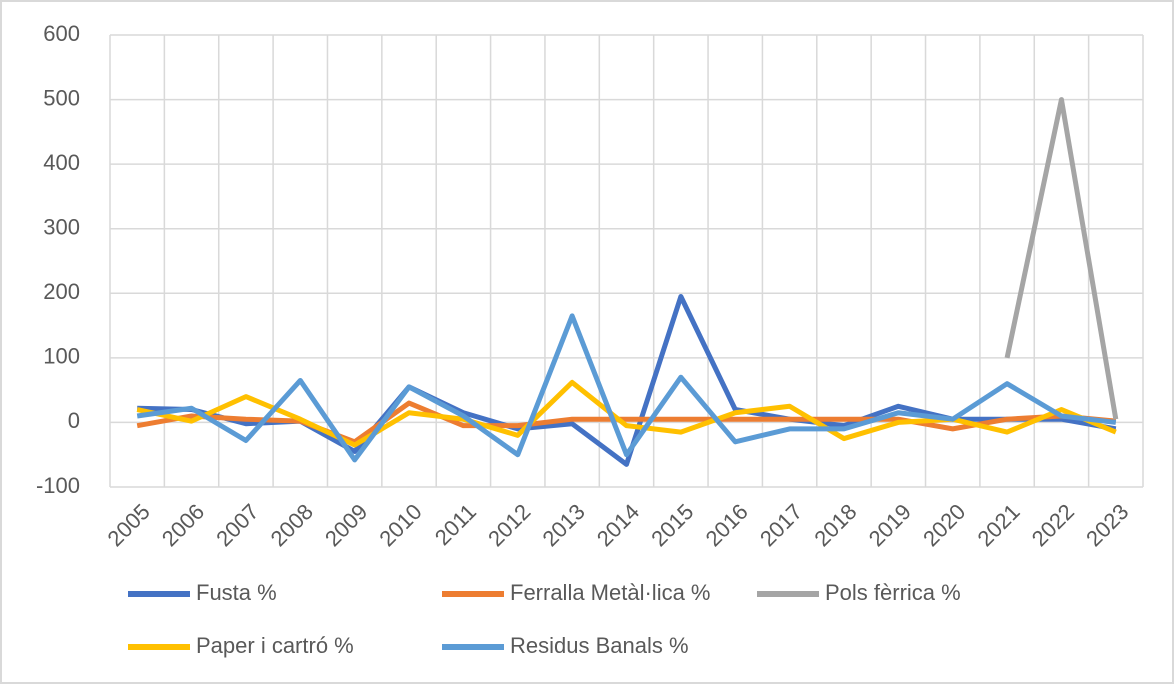  Describe the element at coordinates (61, 162) in the screenshot. I see `y-tick-label: 400` at that location.